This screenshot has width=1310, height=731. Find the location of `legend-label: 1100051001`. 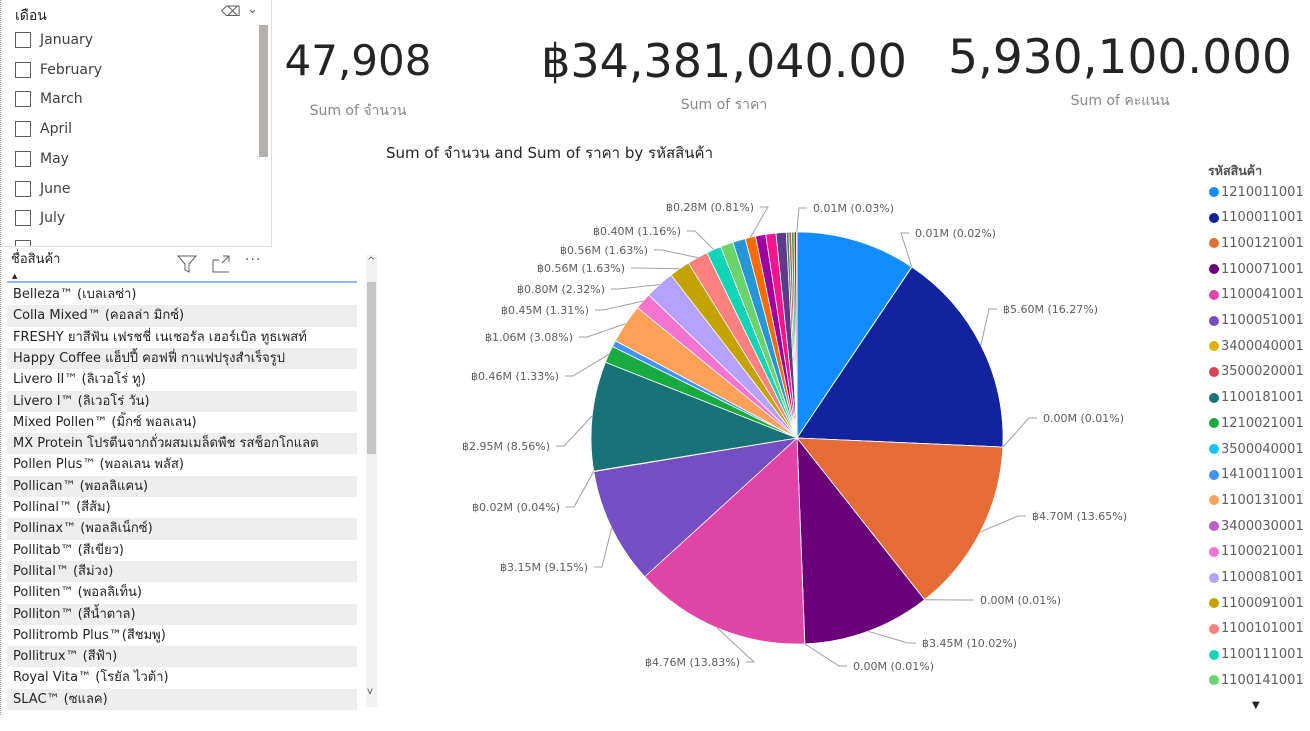

legend-label: 1100051001 is located at coordinates (1262, 320).